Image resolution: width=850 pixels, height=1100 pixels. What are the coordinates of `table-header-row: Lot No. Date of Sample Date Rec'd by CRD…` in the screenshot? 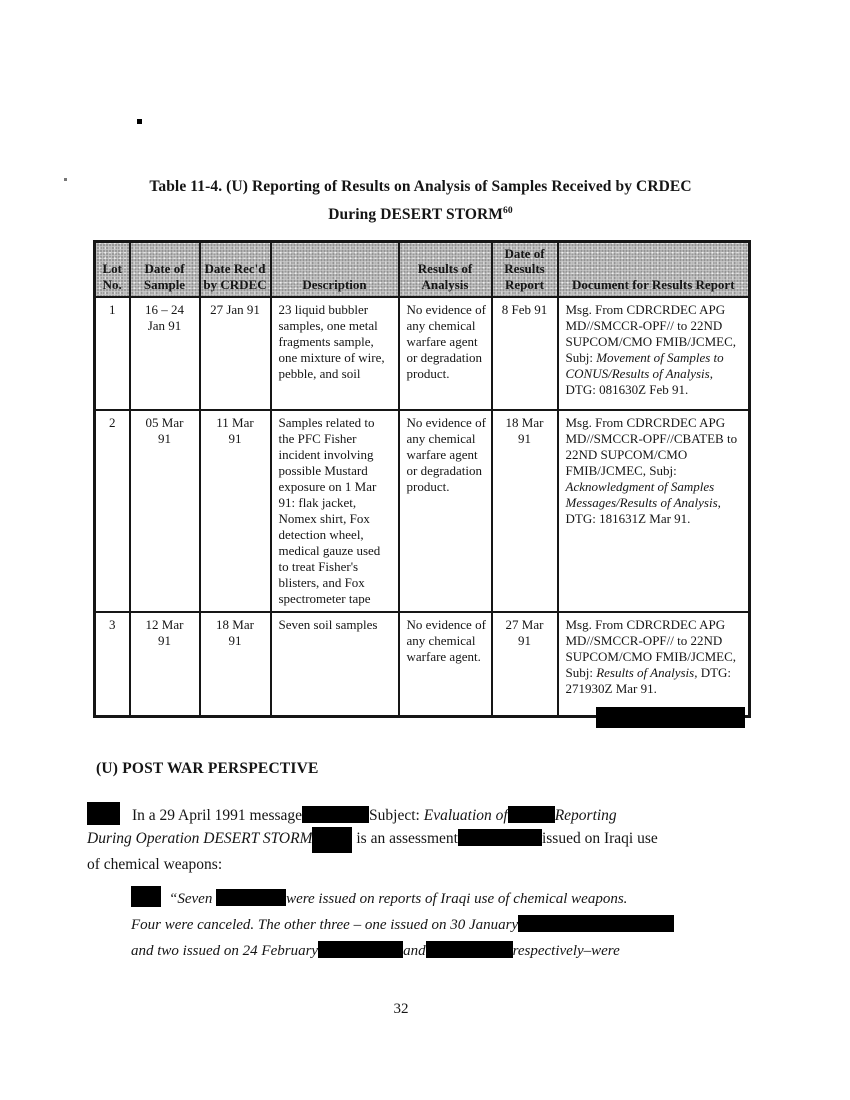 It's located at (422, 269).